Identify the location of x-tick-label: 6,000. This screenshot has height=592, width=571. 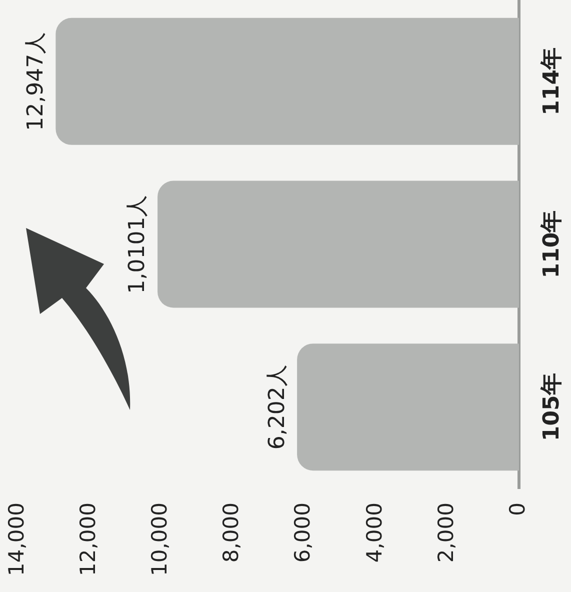
(302, 532).